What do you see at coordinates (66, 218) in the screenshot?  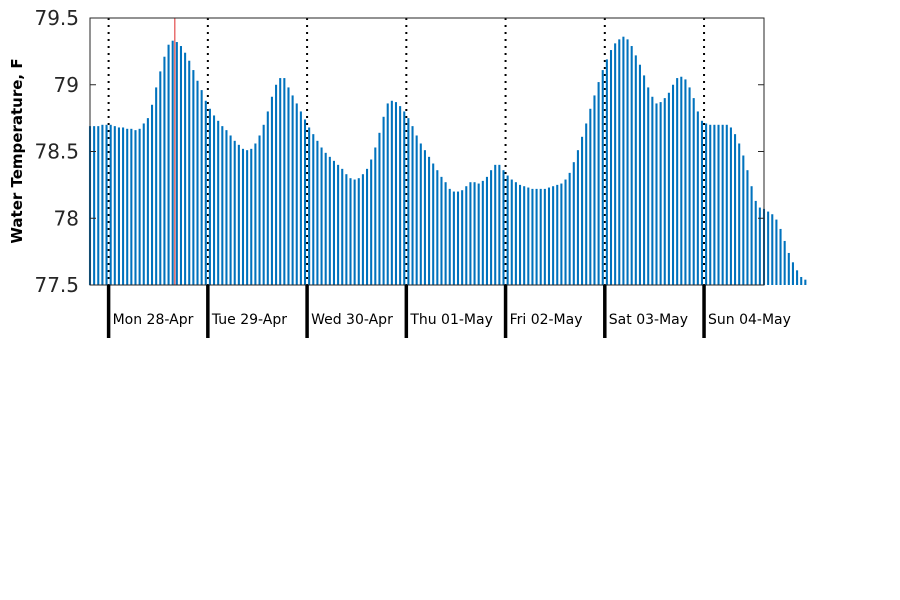 I see `y-tick-label: 78` at bounding box center [66, 218].